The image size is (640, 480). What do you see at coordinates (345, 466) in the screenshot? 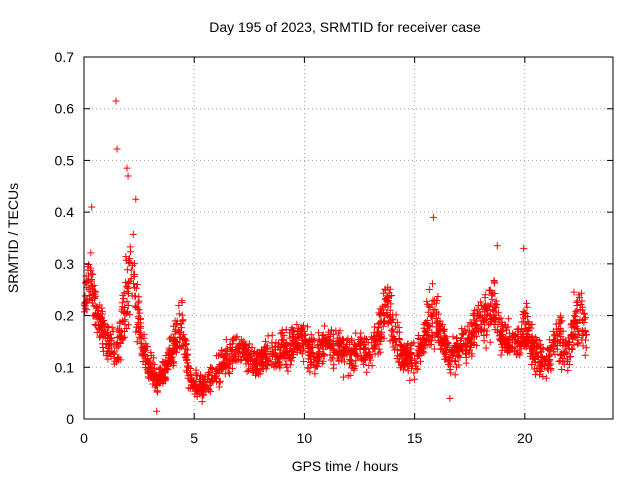
I see `x-axis-label: GPS time / hours` at bounding box center [345, 466].